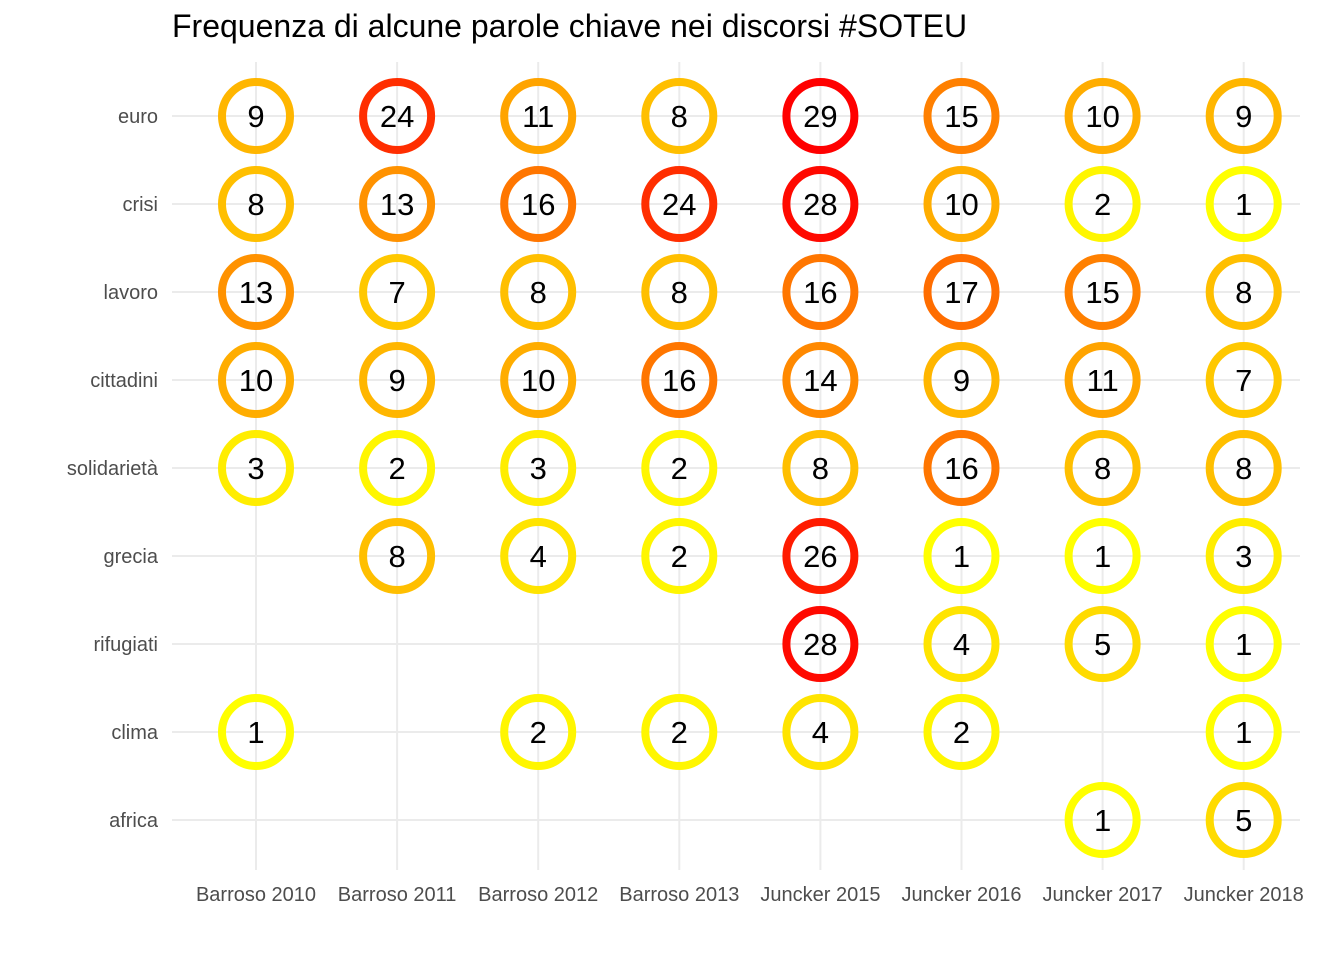 This screenshot has height=960, width=1344. Describe the element at coordinates (1103, 895) in the screenshot. I see `x-tick-label: Juncker 2017` at that location.